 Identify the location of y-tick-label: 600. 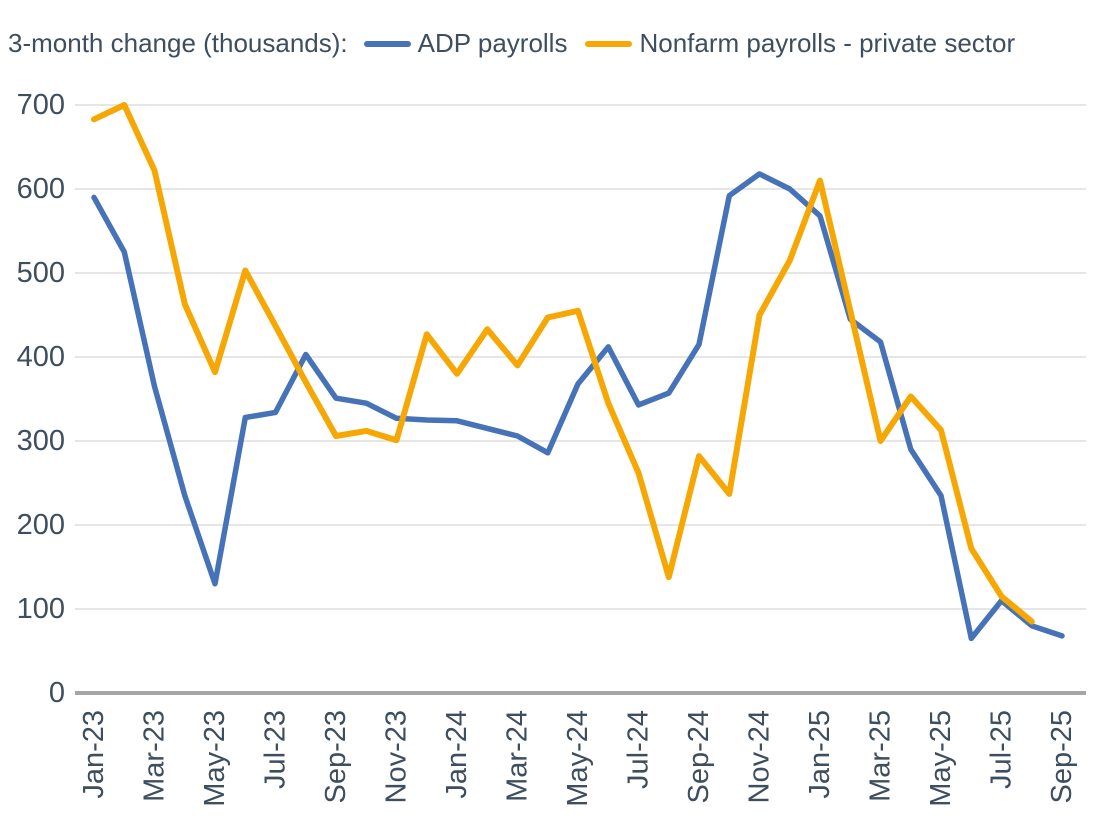
(41, 189).